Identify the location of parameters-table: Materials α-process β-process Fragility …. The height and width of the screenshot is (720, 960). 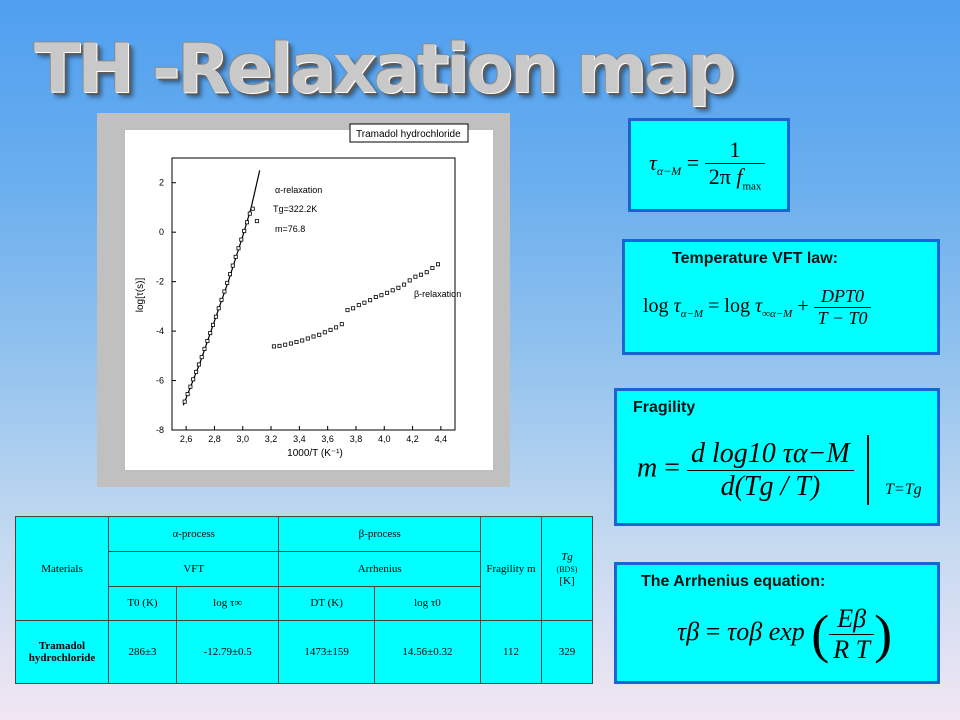
(304, 599).